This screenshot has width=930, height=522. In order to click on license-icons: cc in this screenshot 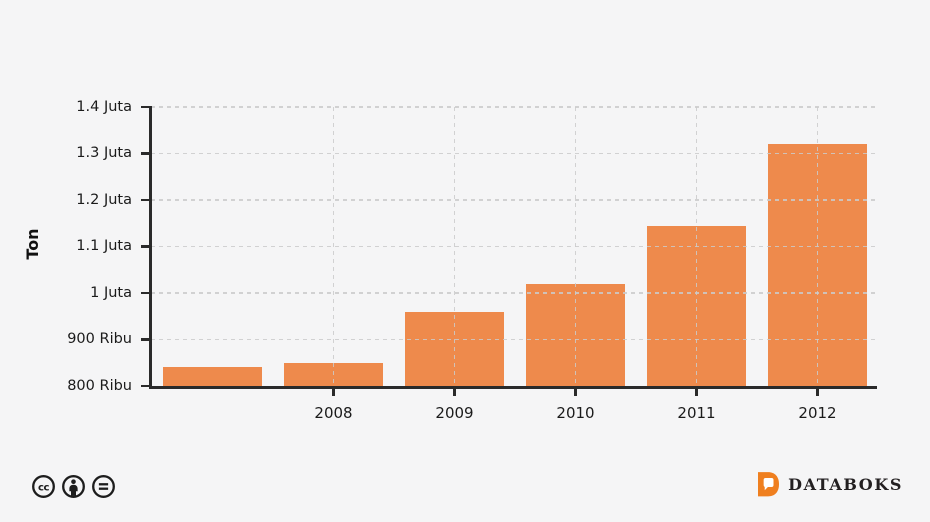, I will do `click(73, 486)`.